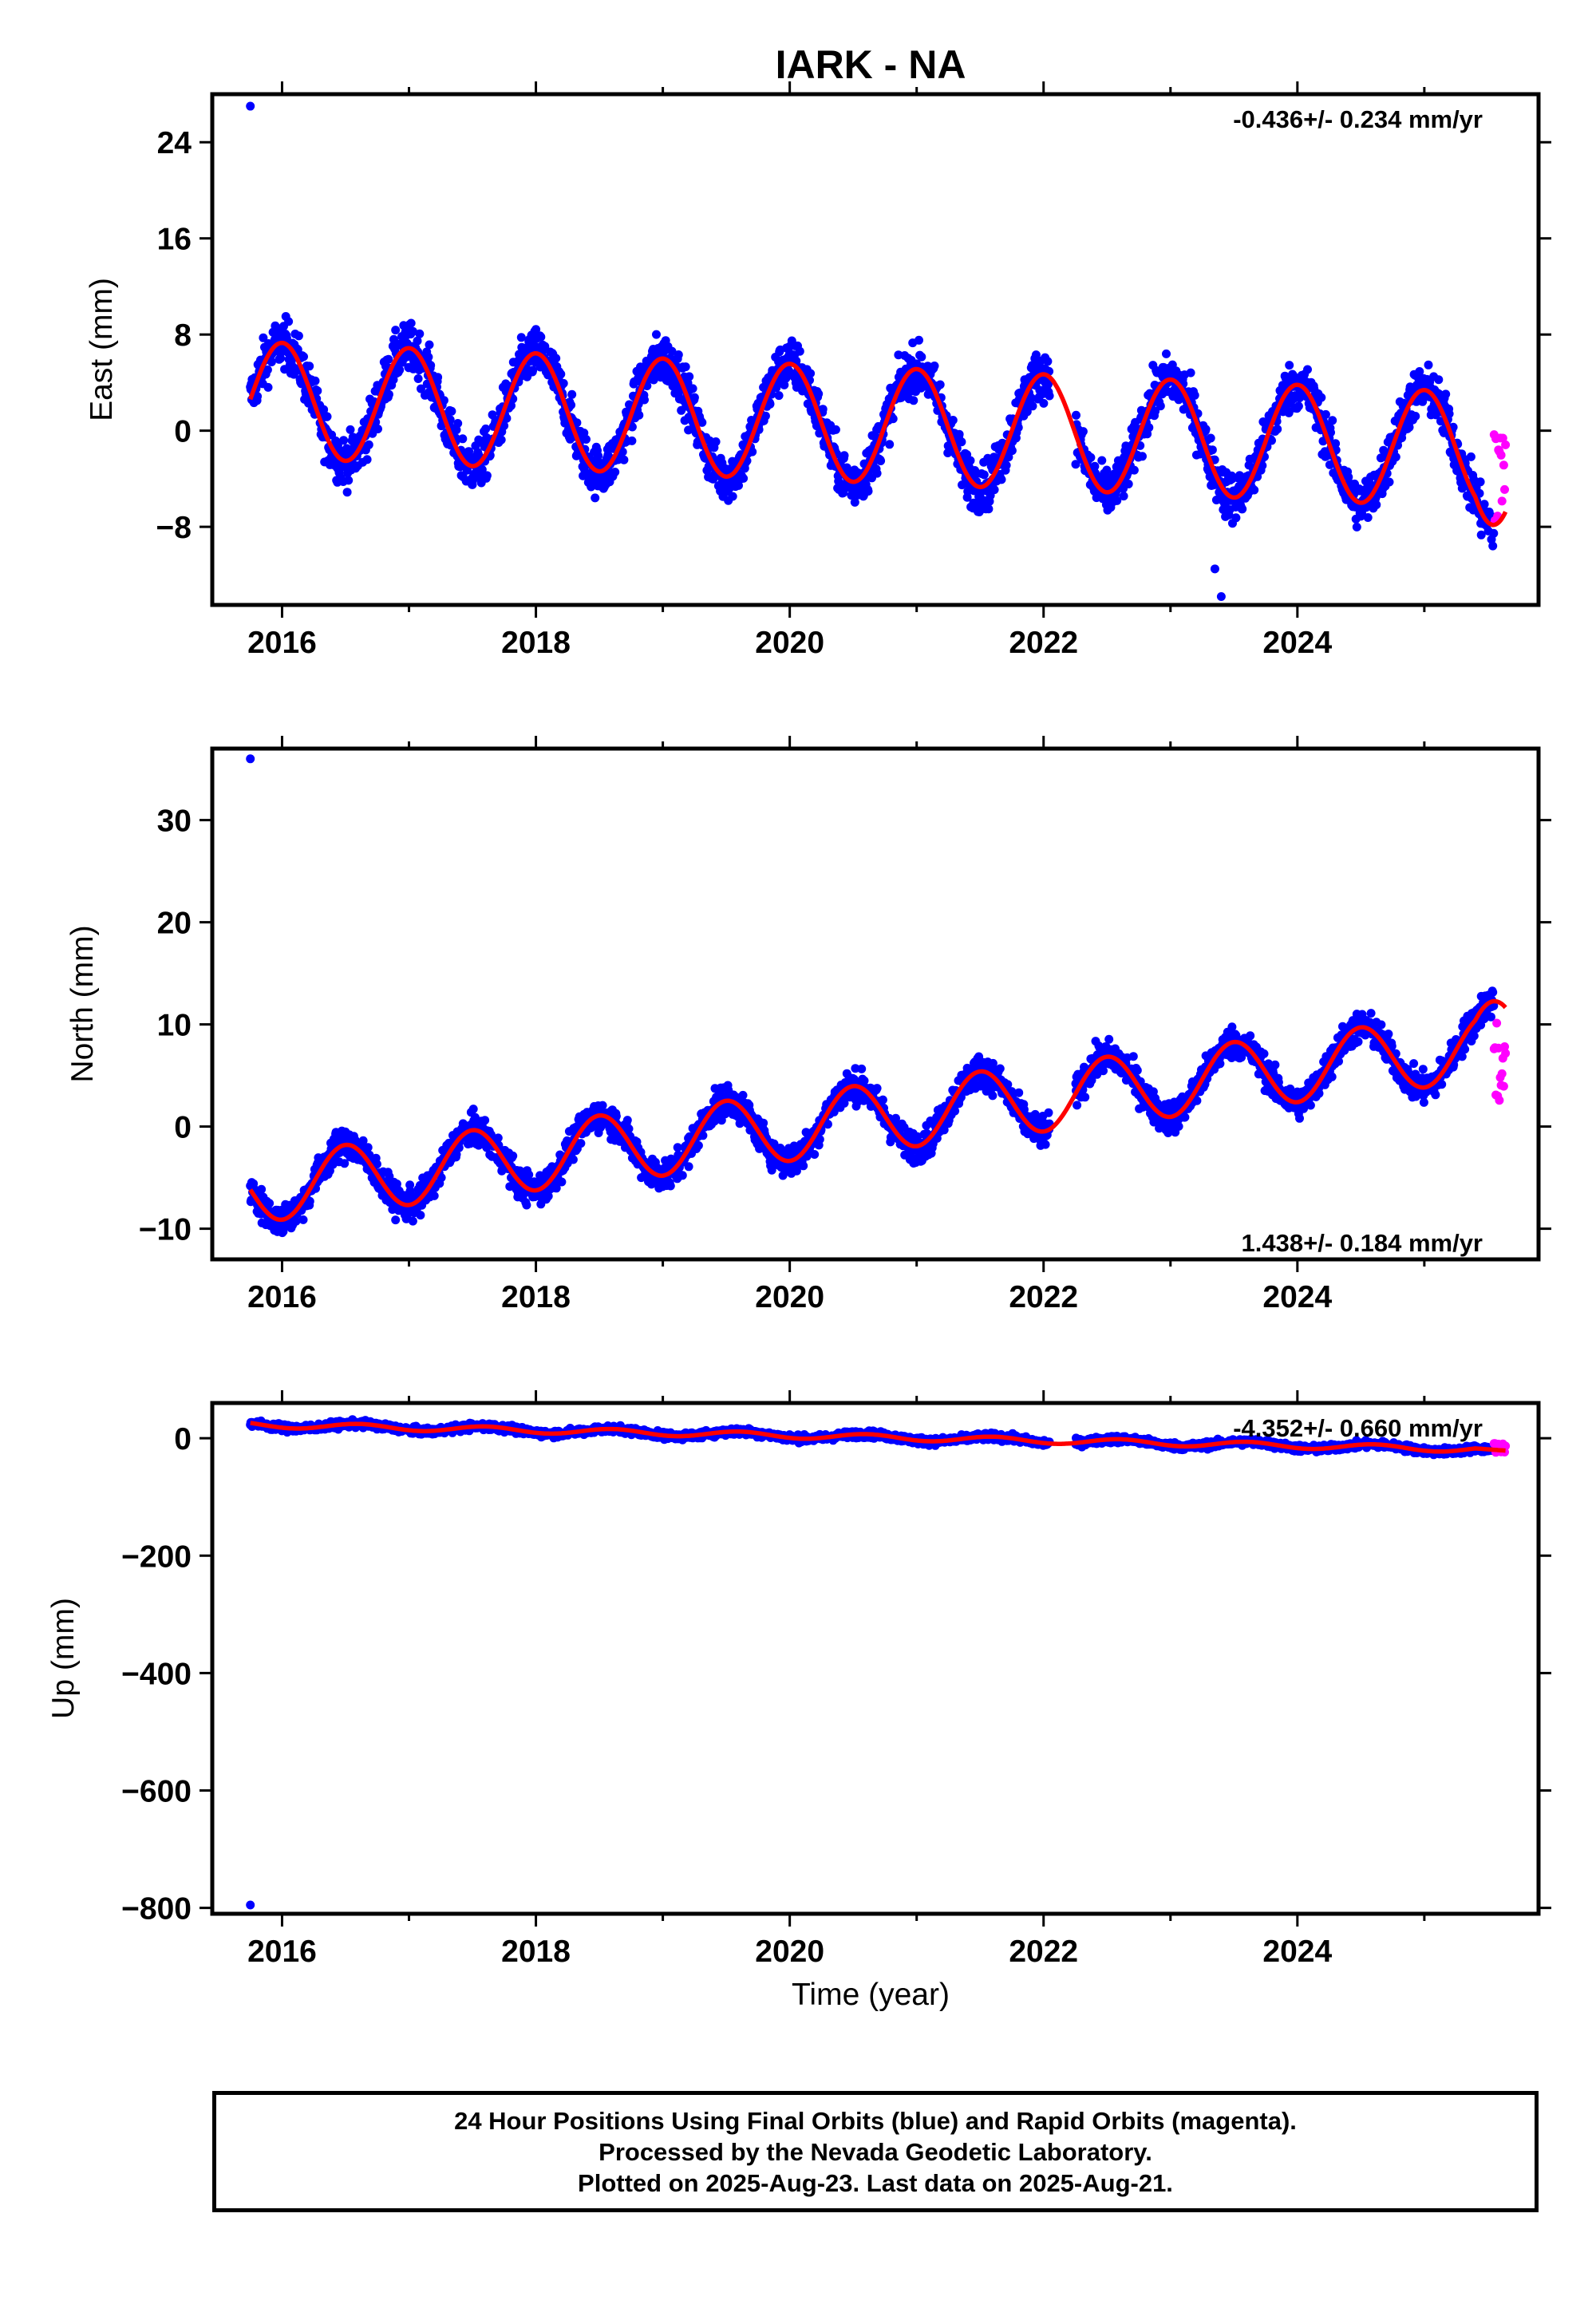 The height and width of the screenshot is (2316, 1596). Describe the element at coordinates (174, 143) in the screenshot. I see `east-y-tick-label: 24` at that location.